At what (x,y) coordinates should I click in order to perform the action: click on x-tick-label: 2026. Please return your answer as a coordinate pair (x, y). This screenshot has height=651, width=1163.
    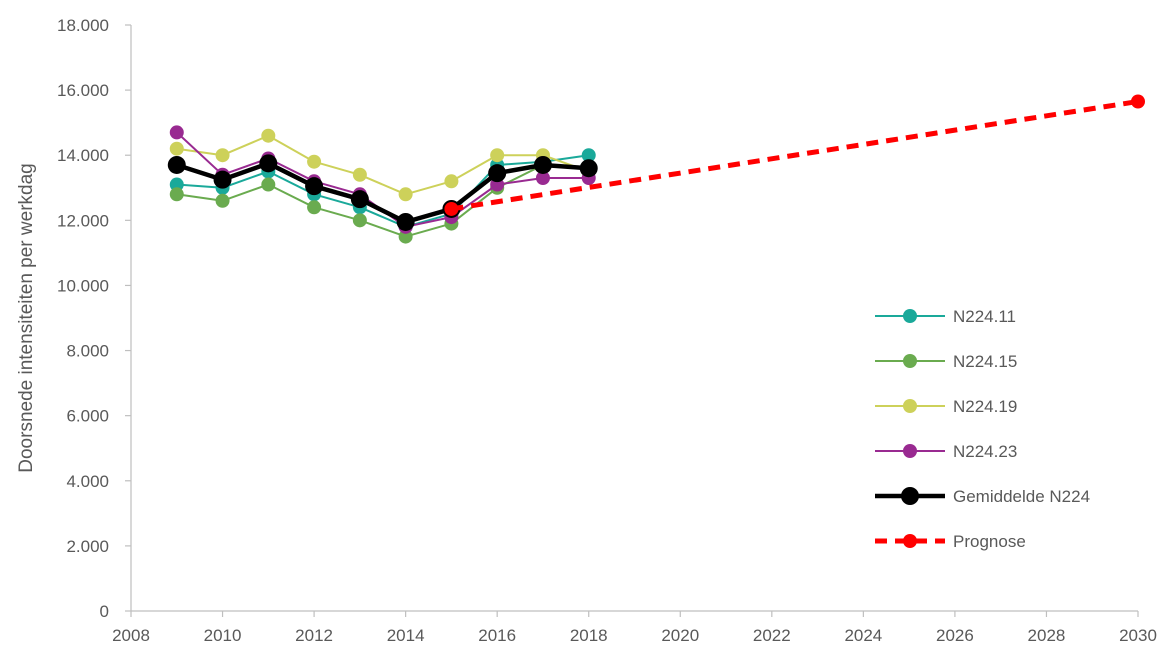
    Looking at the image, I should click on (955, 635).